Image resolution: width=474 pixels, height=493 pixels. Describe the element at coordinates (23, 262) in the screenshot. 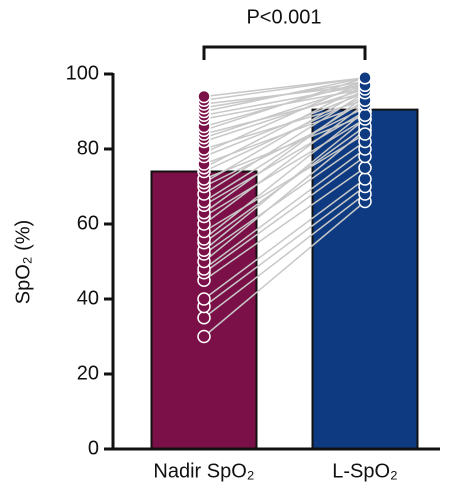

I see `y-axis-label: SpO₂ (%)` at that location.